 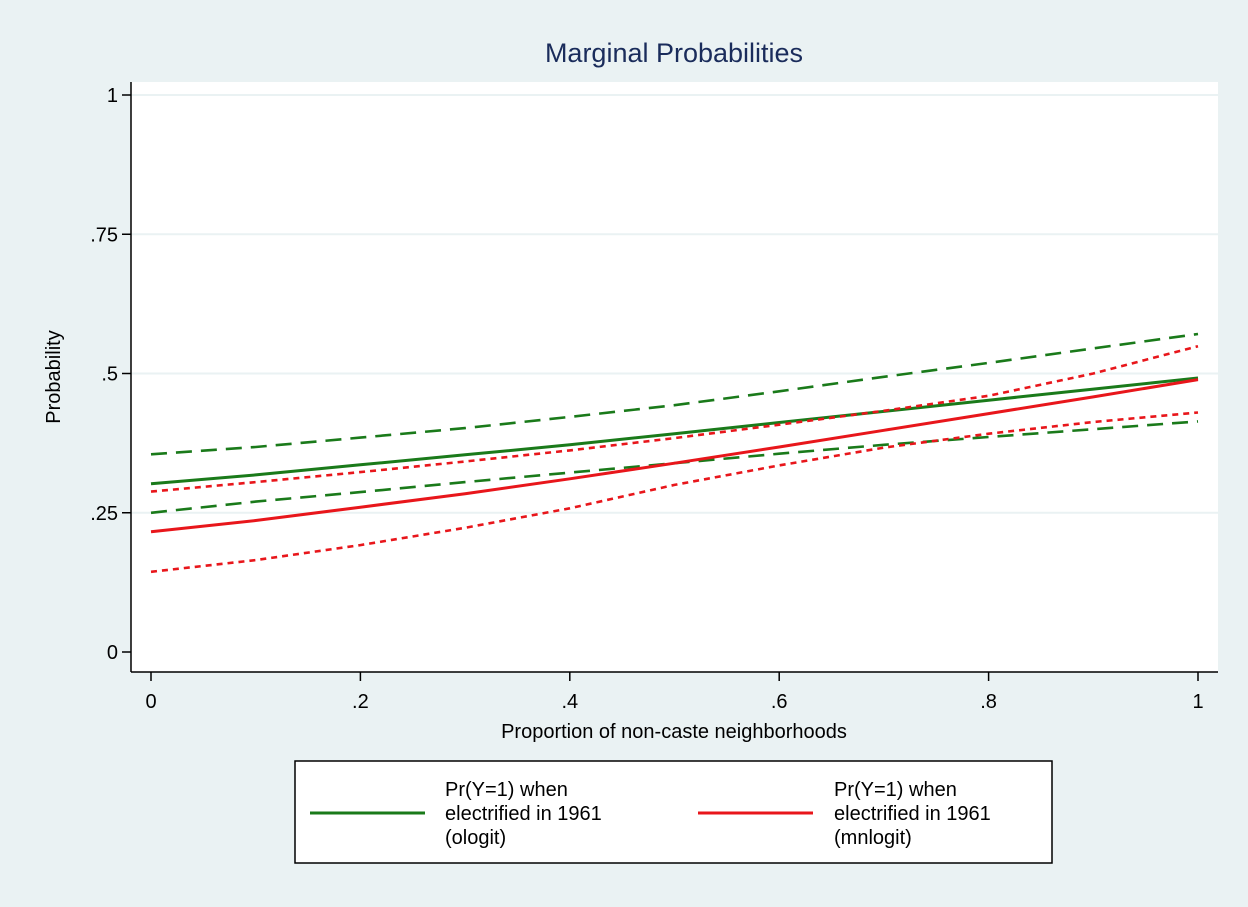 I want to click on x-tick-label: .8, so click(x=988, y=702).